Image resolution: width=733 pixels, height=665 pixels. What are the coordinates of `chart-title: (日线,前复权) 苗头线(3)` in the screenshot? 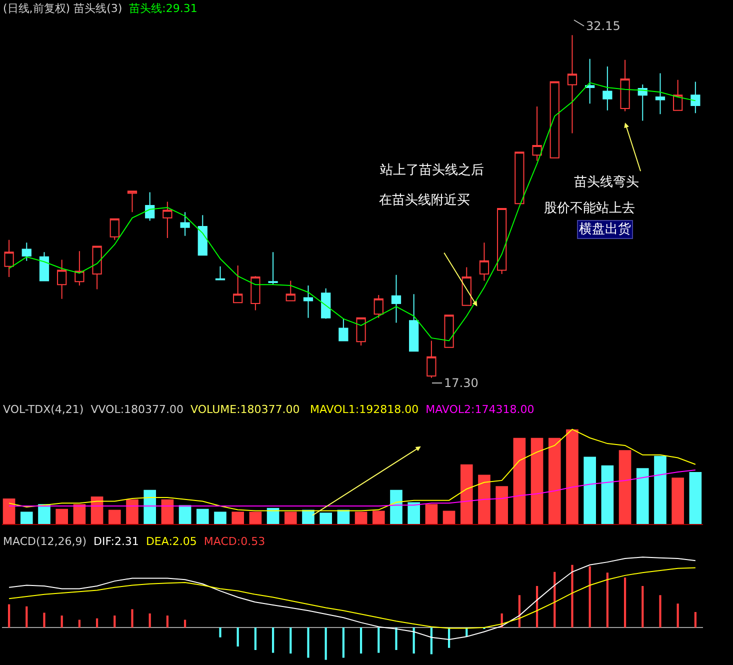 It's located at (62, 8).